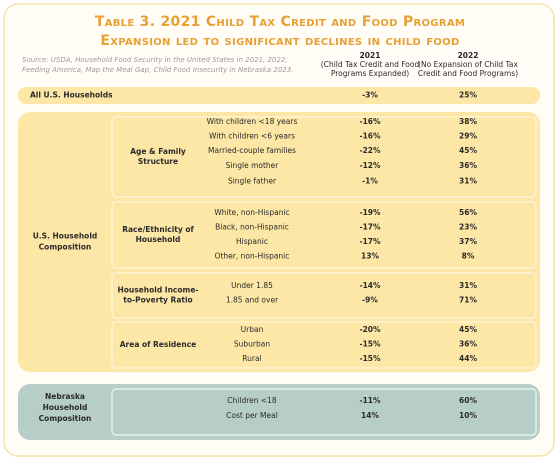 The image size is (559, 460). Describe the element at coordinates (370, 285) in the screenshot. I see `cell: -14%` at that location.